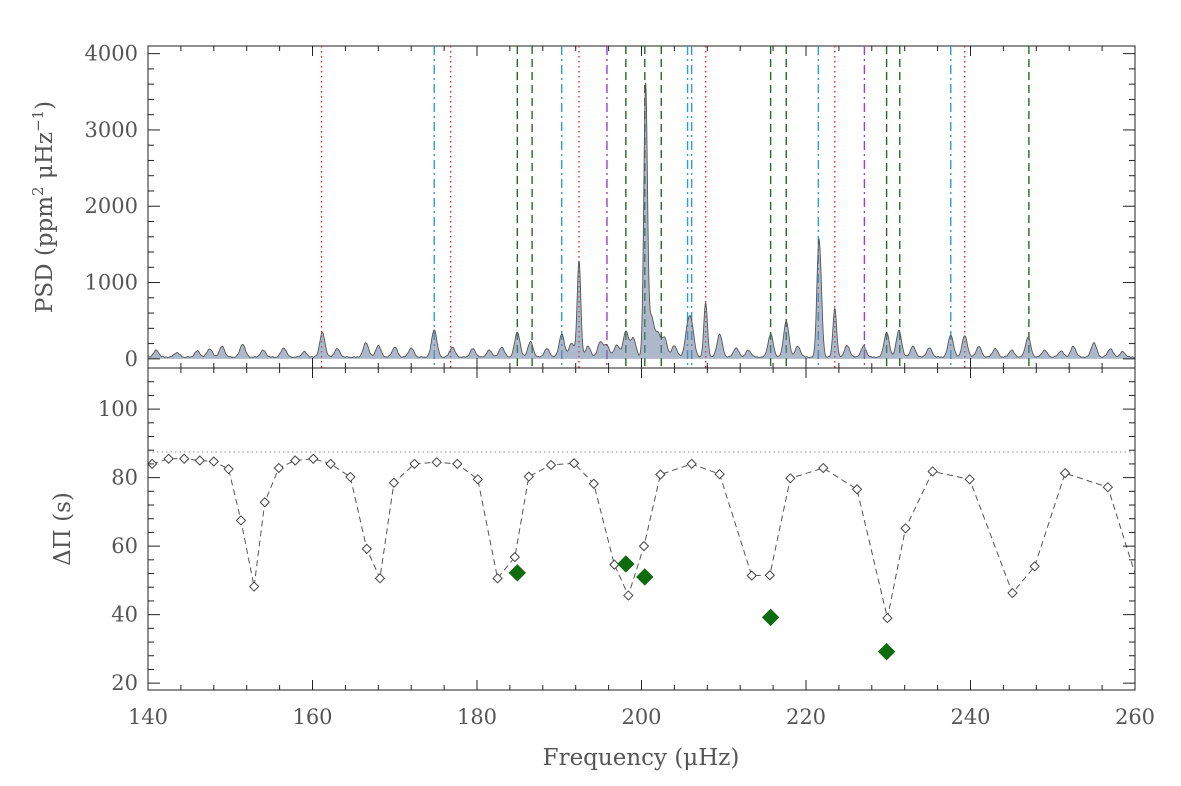  Describe the element at coordinates (124, 546) in the screenshot. I see `dpi-ytick-label: 60` at that location.